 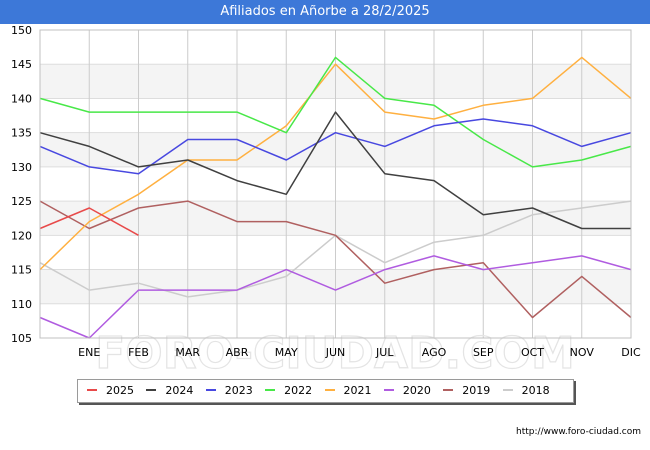 What do you see at coordinates (21, 98) in the screenshot?
I see `y-tick-label: 140` at bounding box center [21, 98].